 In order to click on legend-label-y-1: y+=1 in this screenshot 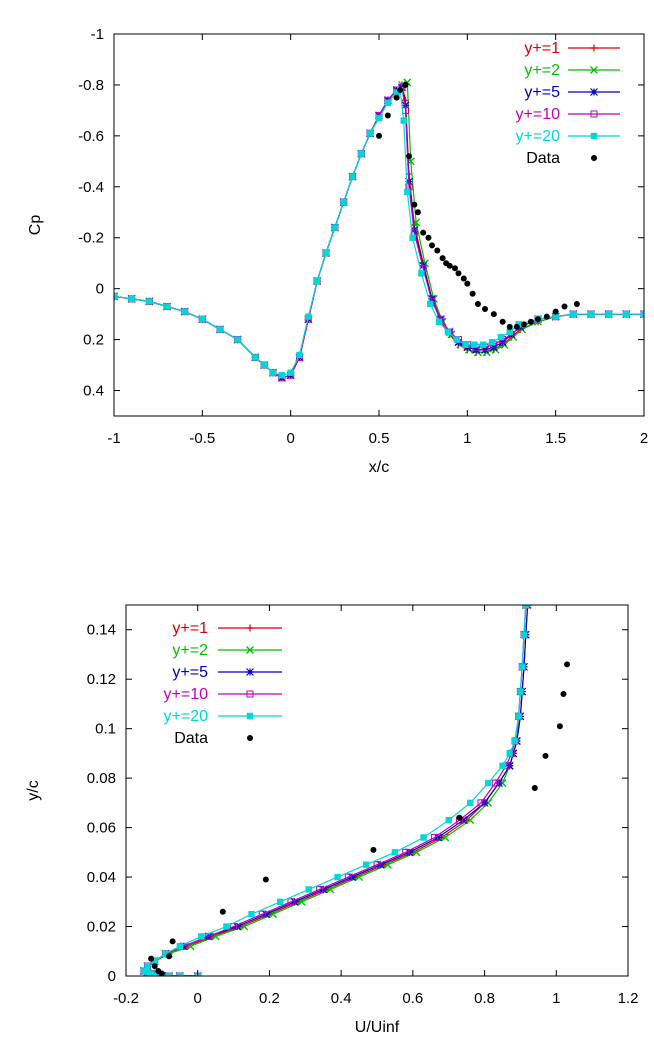, I will do `click(542, 48)`.